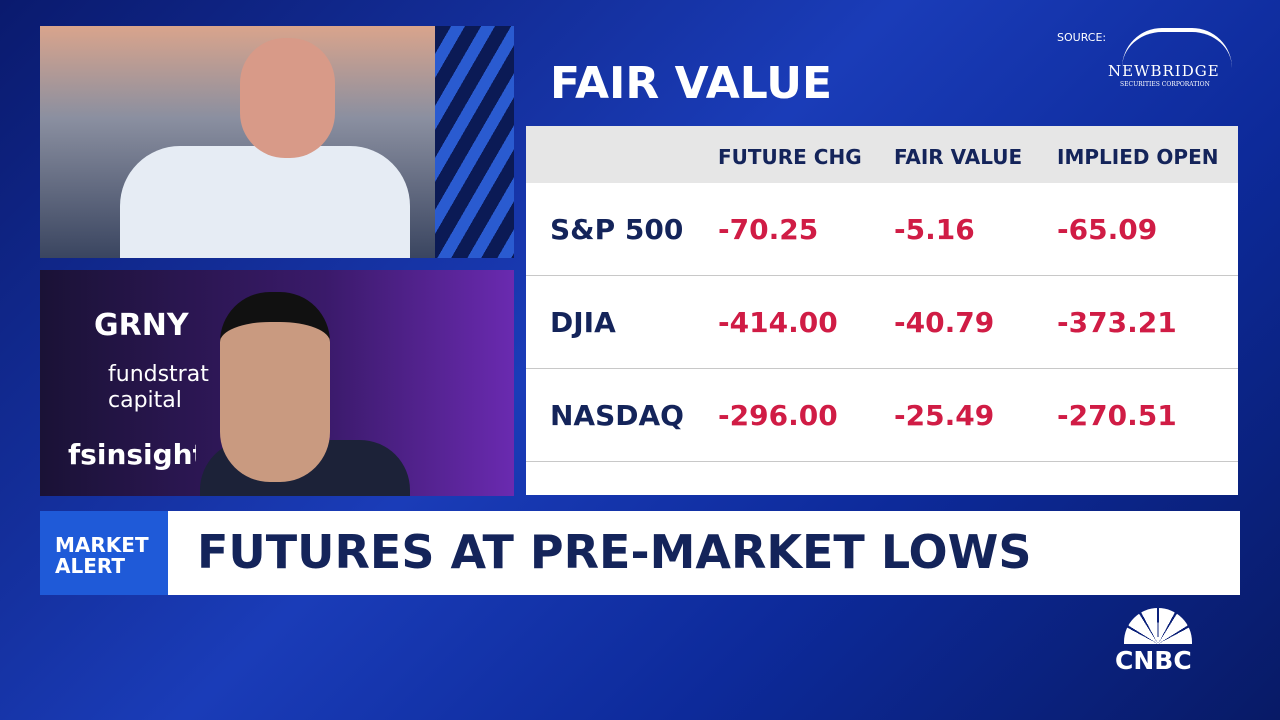 This screenshot has height=720, width=1280. I want to click on guest-video: GRNY fundstrat capital fsinsight, so click(277, 383).